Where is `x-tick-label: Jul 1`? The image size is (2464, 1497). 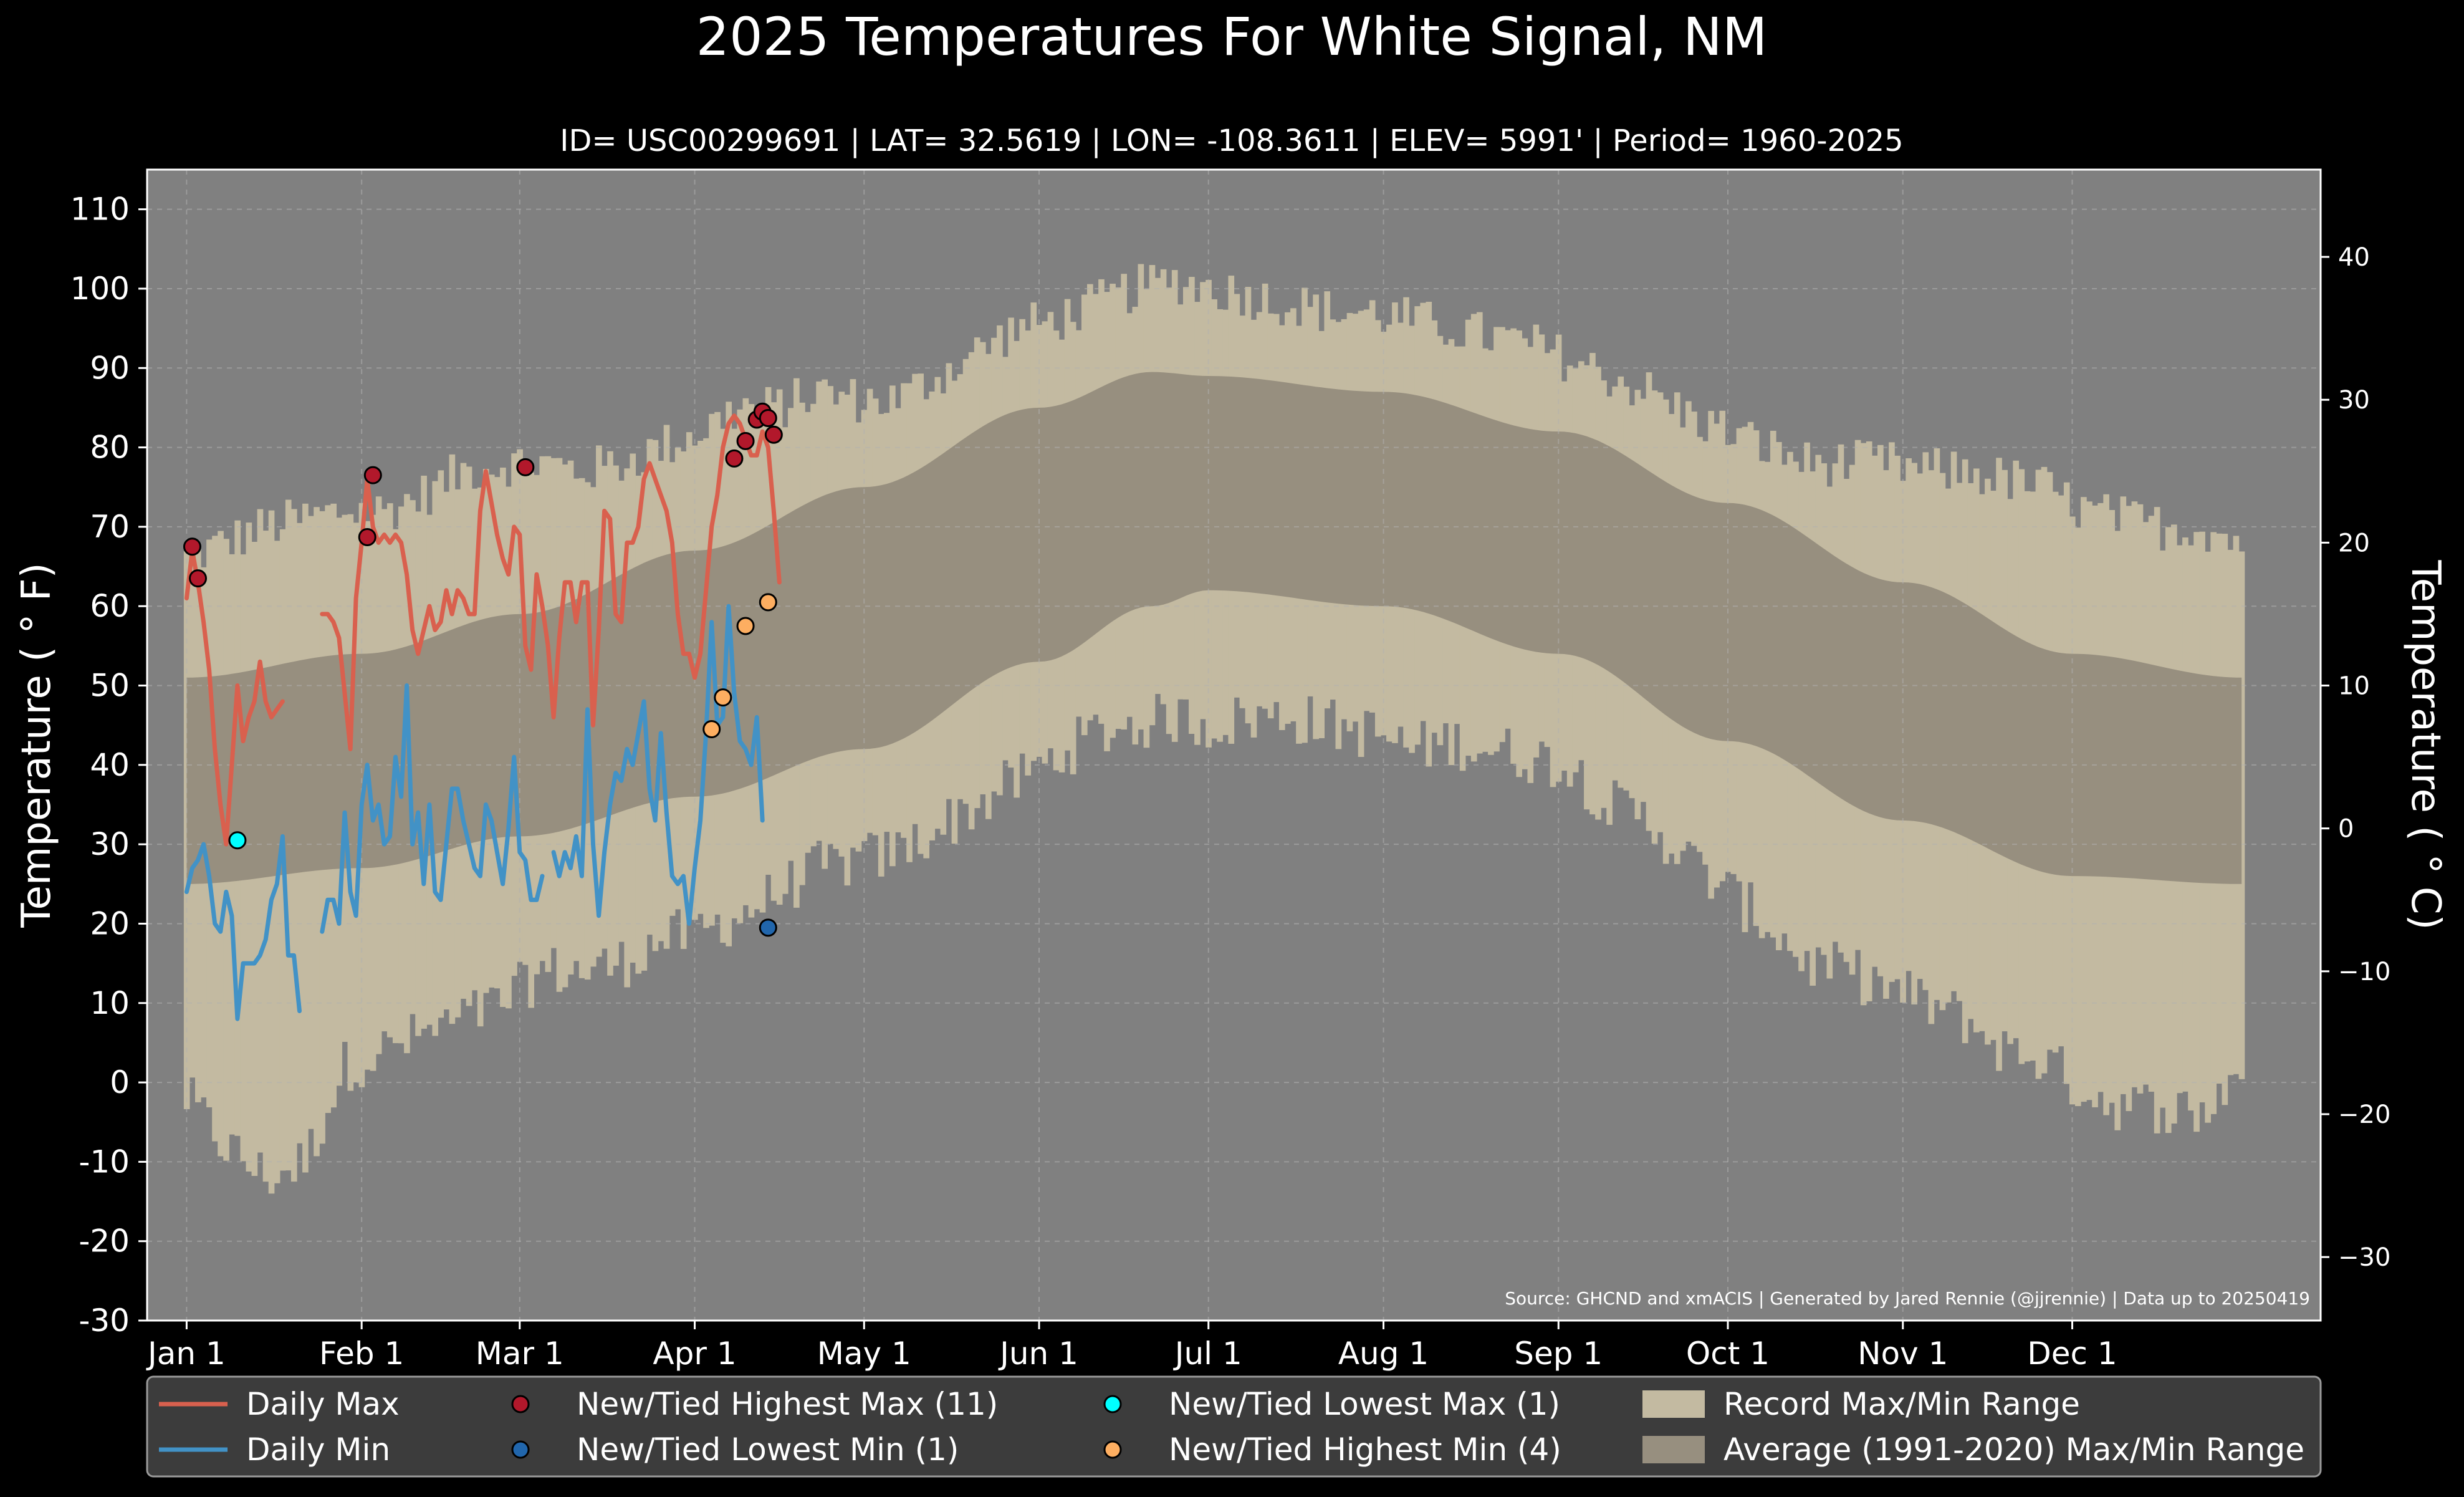
x-tick-label: Jul 1 is located at coordinates (1207, 1354).